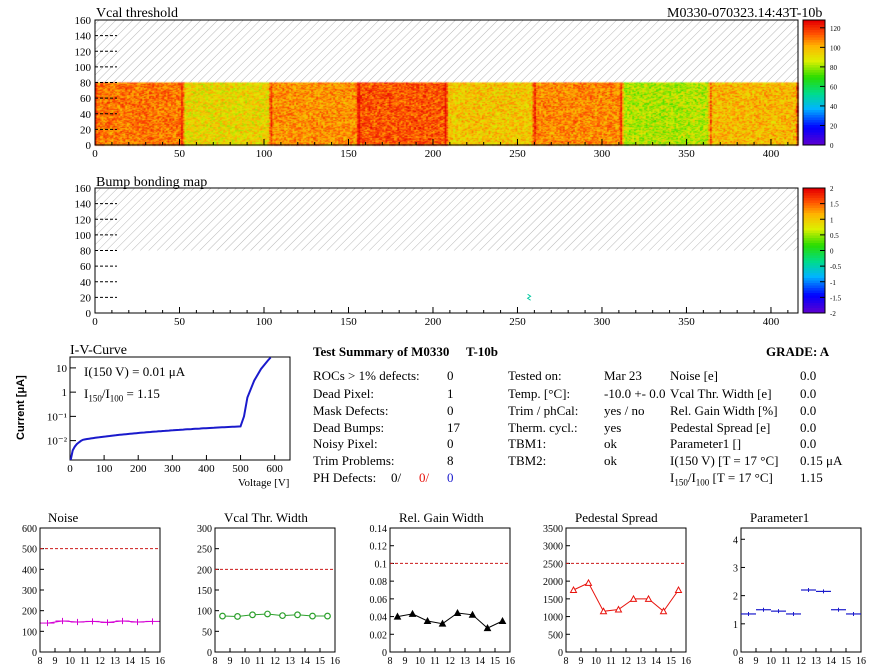 Image resolution: width=896 pixels, height=672 pixels. Describe the element at coordinates (529, 297) in the screenshot. I see `bump-defect-mark` at that location.